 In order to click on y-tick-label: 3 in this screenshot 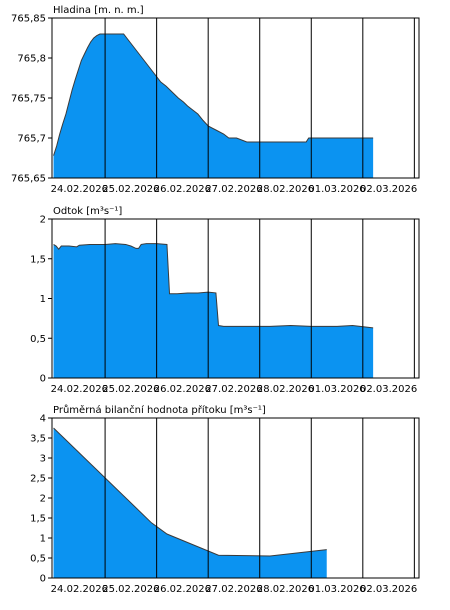, I will do `click(43, 459)`.